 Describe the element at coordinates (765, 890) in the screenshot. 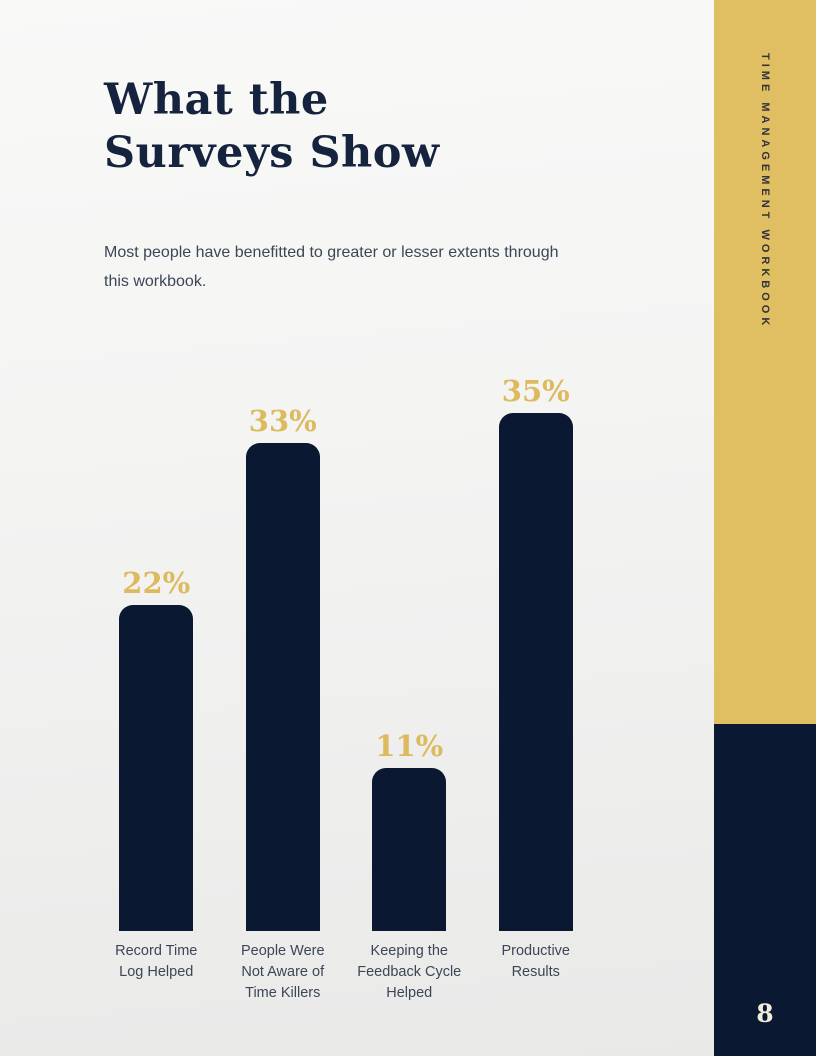

I see `sidebar-footer-panel: 8` at that location.